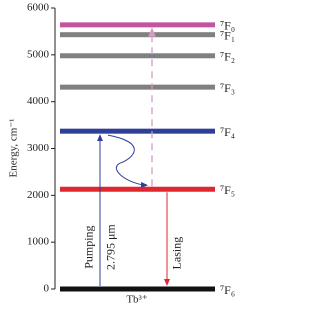 Image resolution: width=320 pixels, height=312 pixels. What do you see at coordinates (227, 26) in the screenshot?
I see `level-label: ⁷F₀` at bounding box center [227, 26].